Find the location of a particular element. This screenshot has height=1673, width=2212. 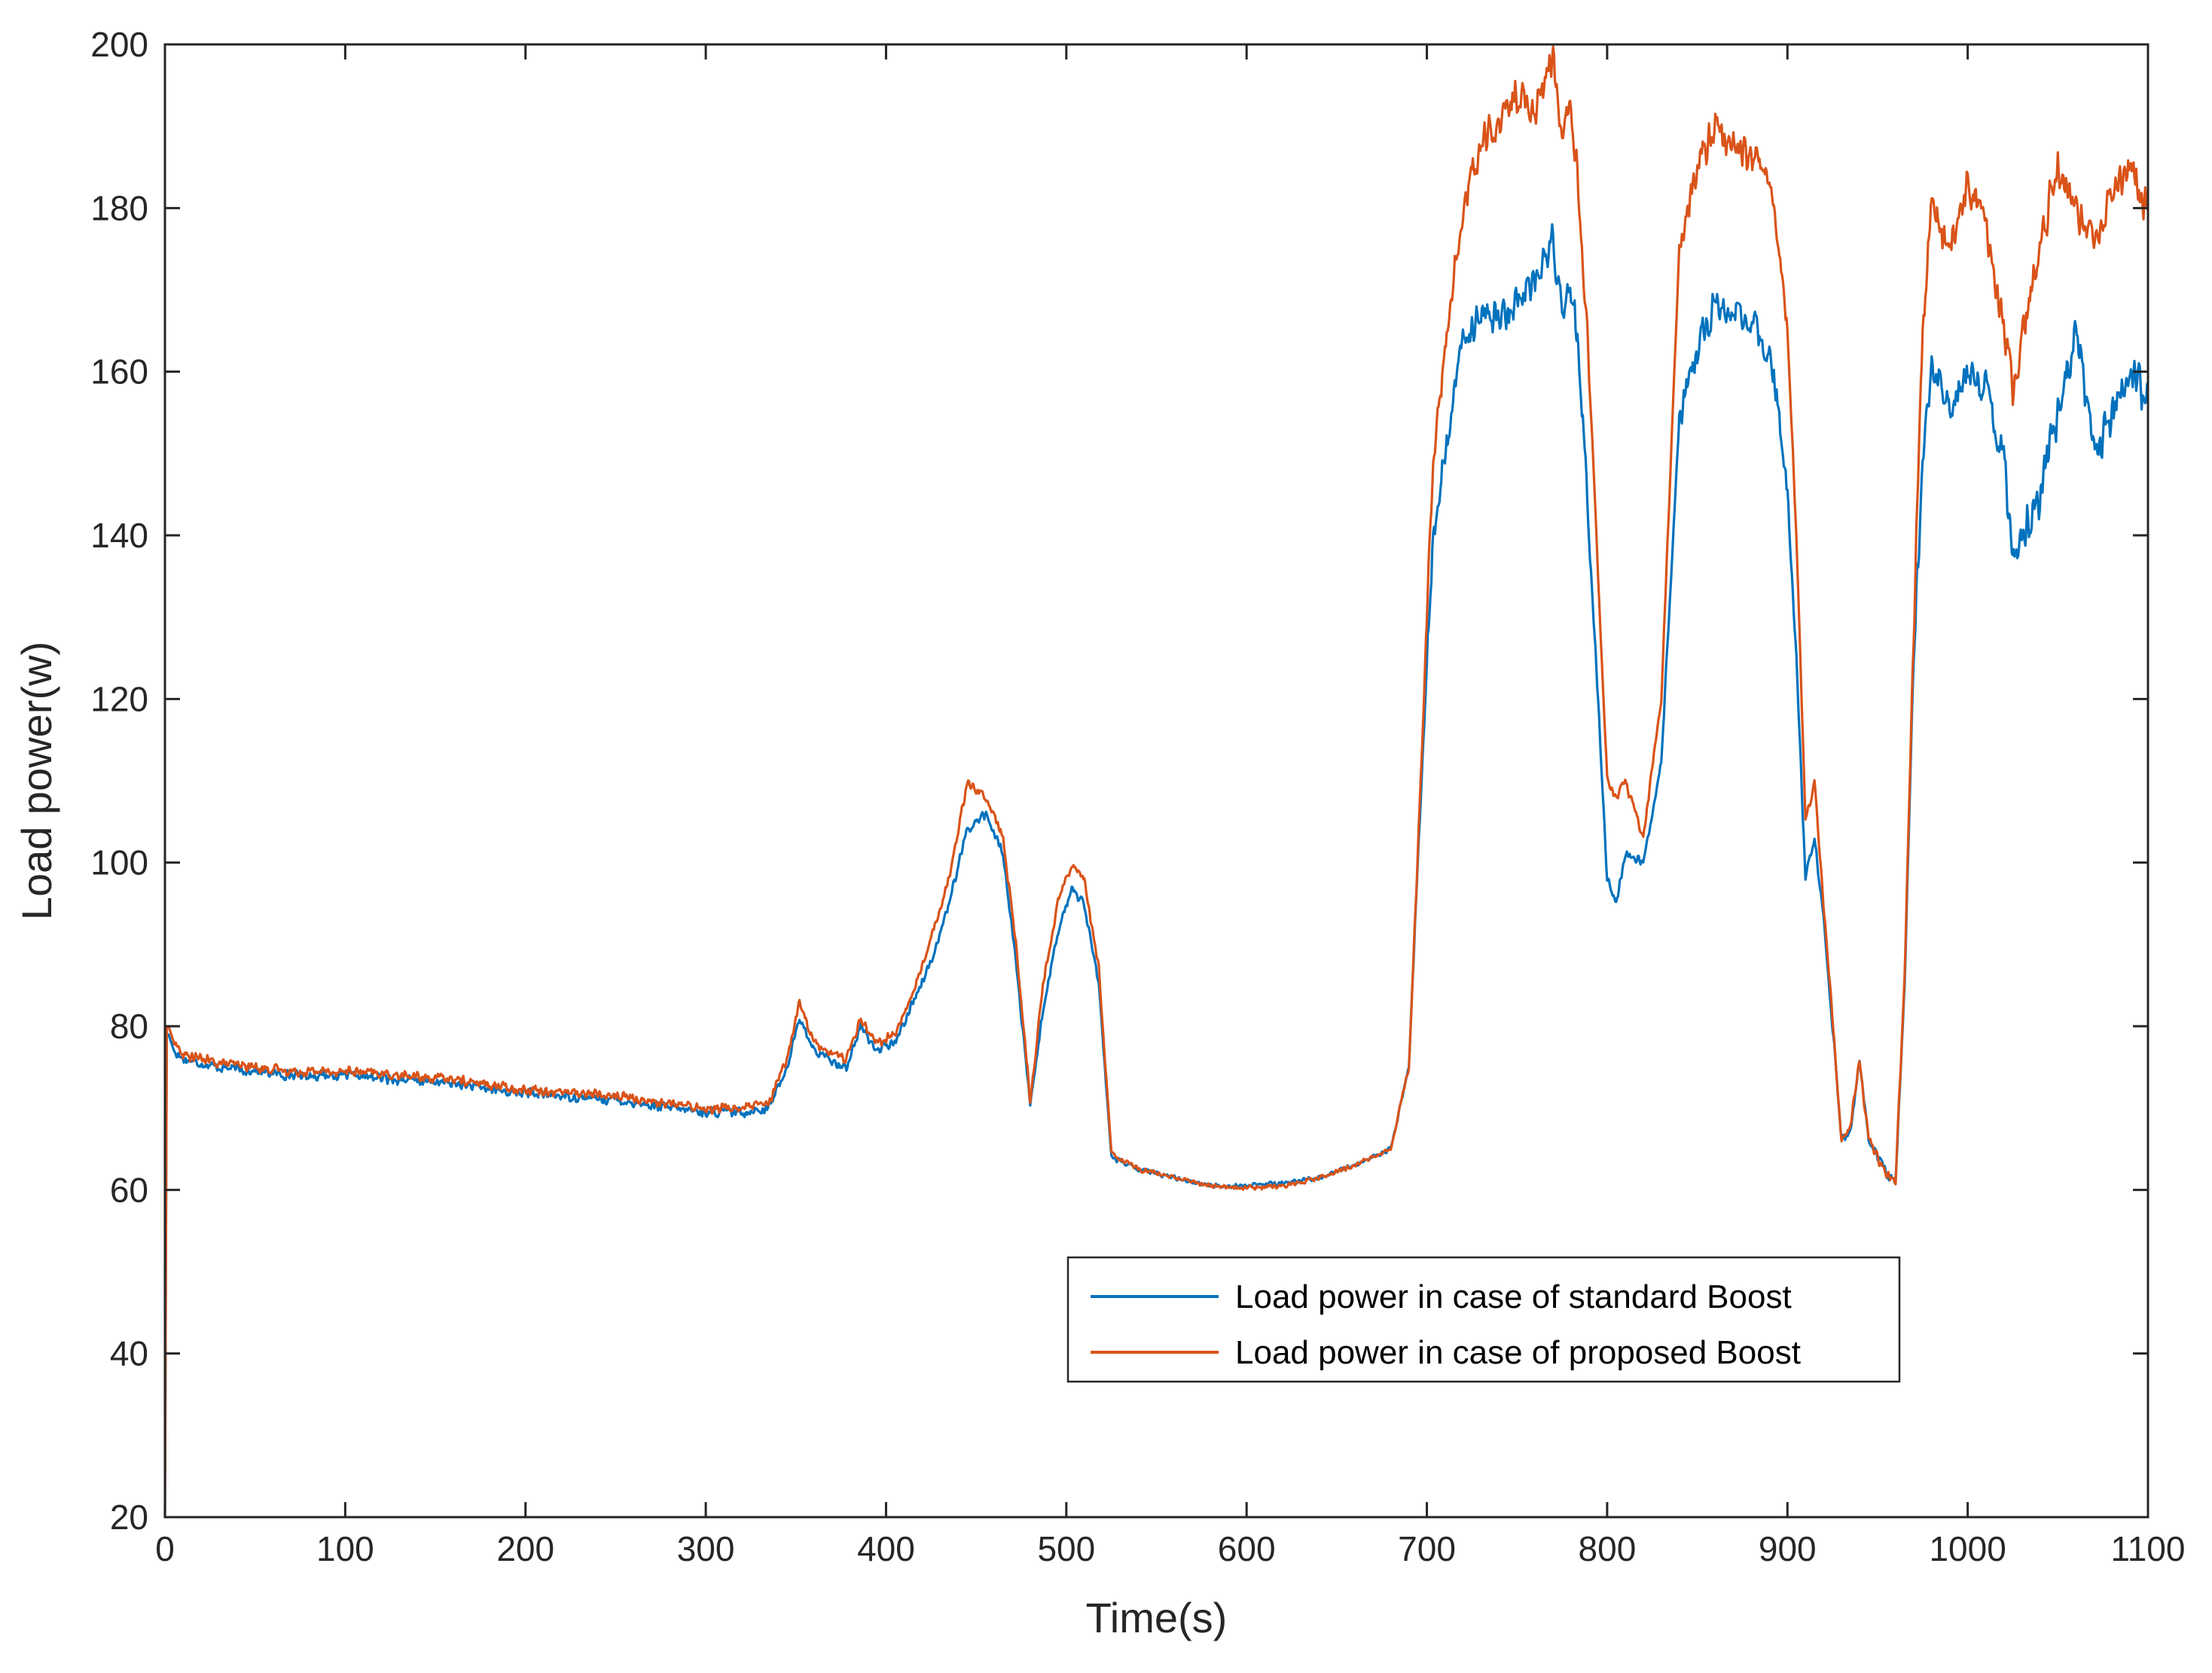

legend-label-standard-boost: Load power in case of standard Boost is located at coordinates (1513, 1296).